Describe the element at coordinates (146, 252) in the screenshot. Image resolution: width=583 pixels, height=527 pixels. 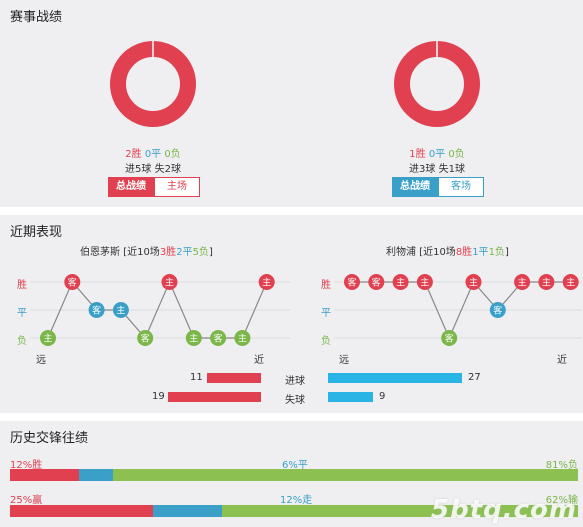
I see `left-recent-title: 伯恩茅斯 [近10场3胜2平5负]` at that location.